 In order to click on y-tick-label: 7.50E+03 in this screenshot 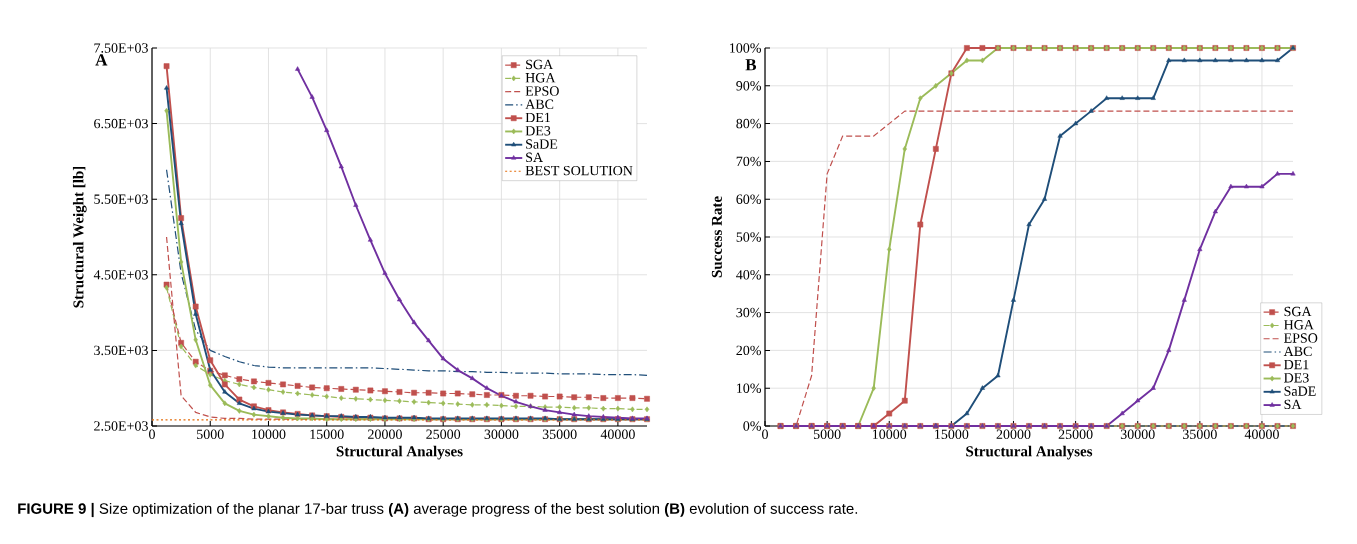, I will do `click(121, 48)`.